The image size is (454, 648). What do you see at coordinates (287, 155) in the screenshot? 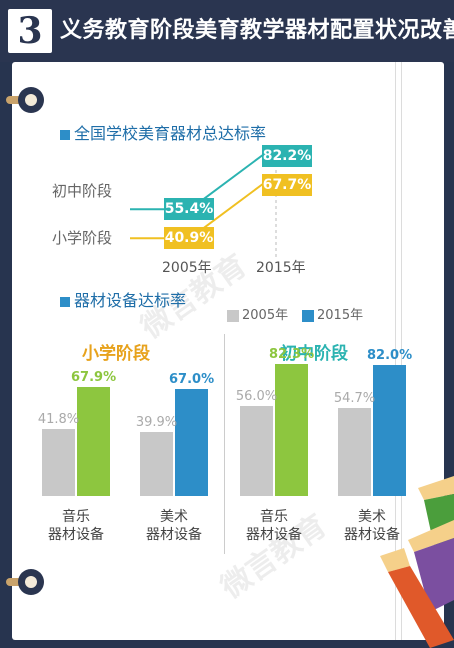
I see `data-label-junior-2015: 82.2%` at bounding box center [287, 155].